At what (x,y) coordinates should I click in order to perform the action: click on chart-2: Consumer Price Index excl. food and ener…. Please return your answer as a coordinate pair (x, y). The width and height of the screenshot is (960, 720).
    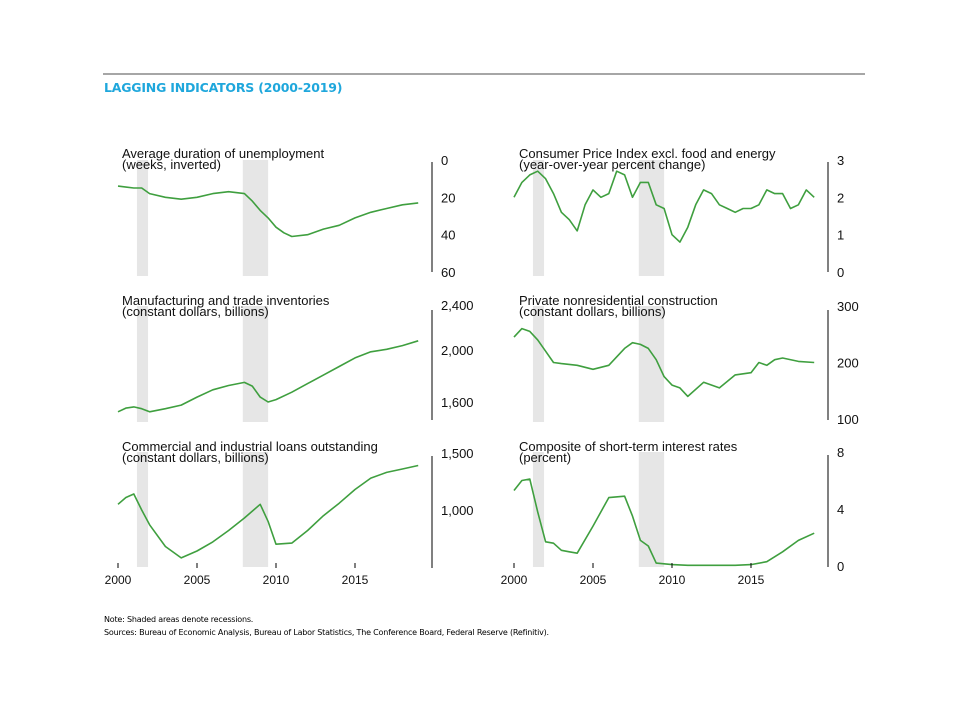
    Looking at the image, I should click on (678, 213).